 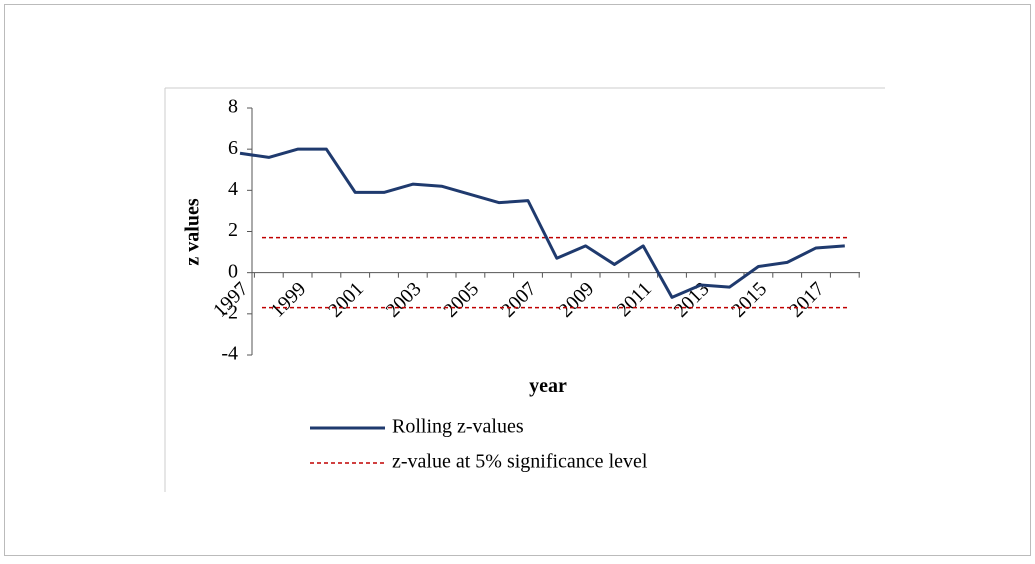 I want to click on x-axis-label: year, so click(x=548, y=386).